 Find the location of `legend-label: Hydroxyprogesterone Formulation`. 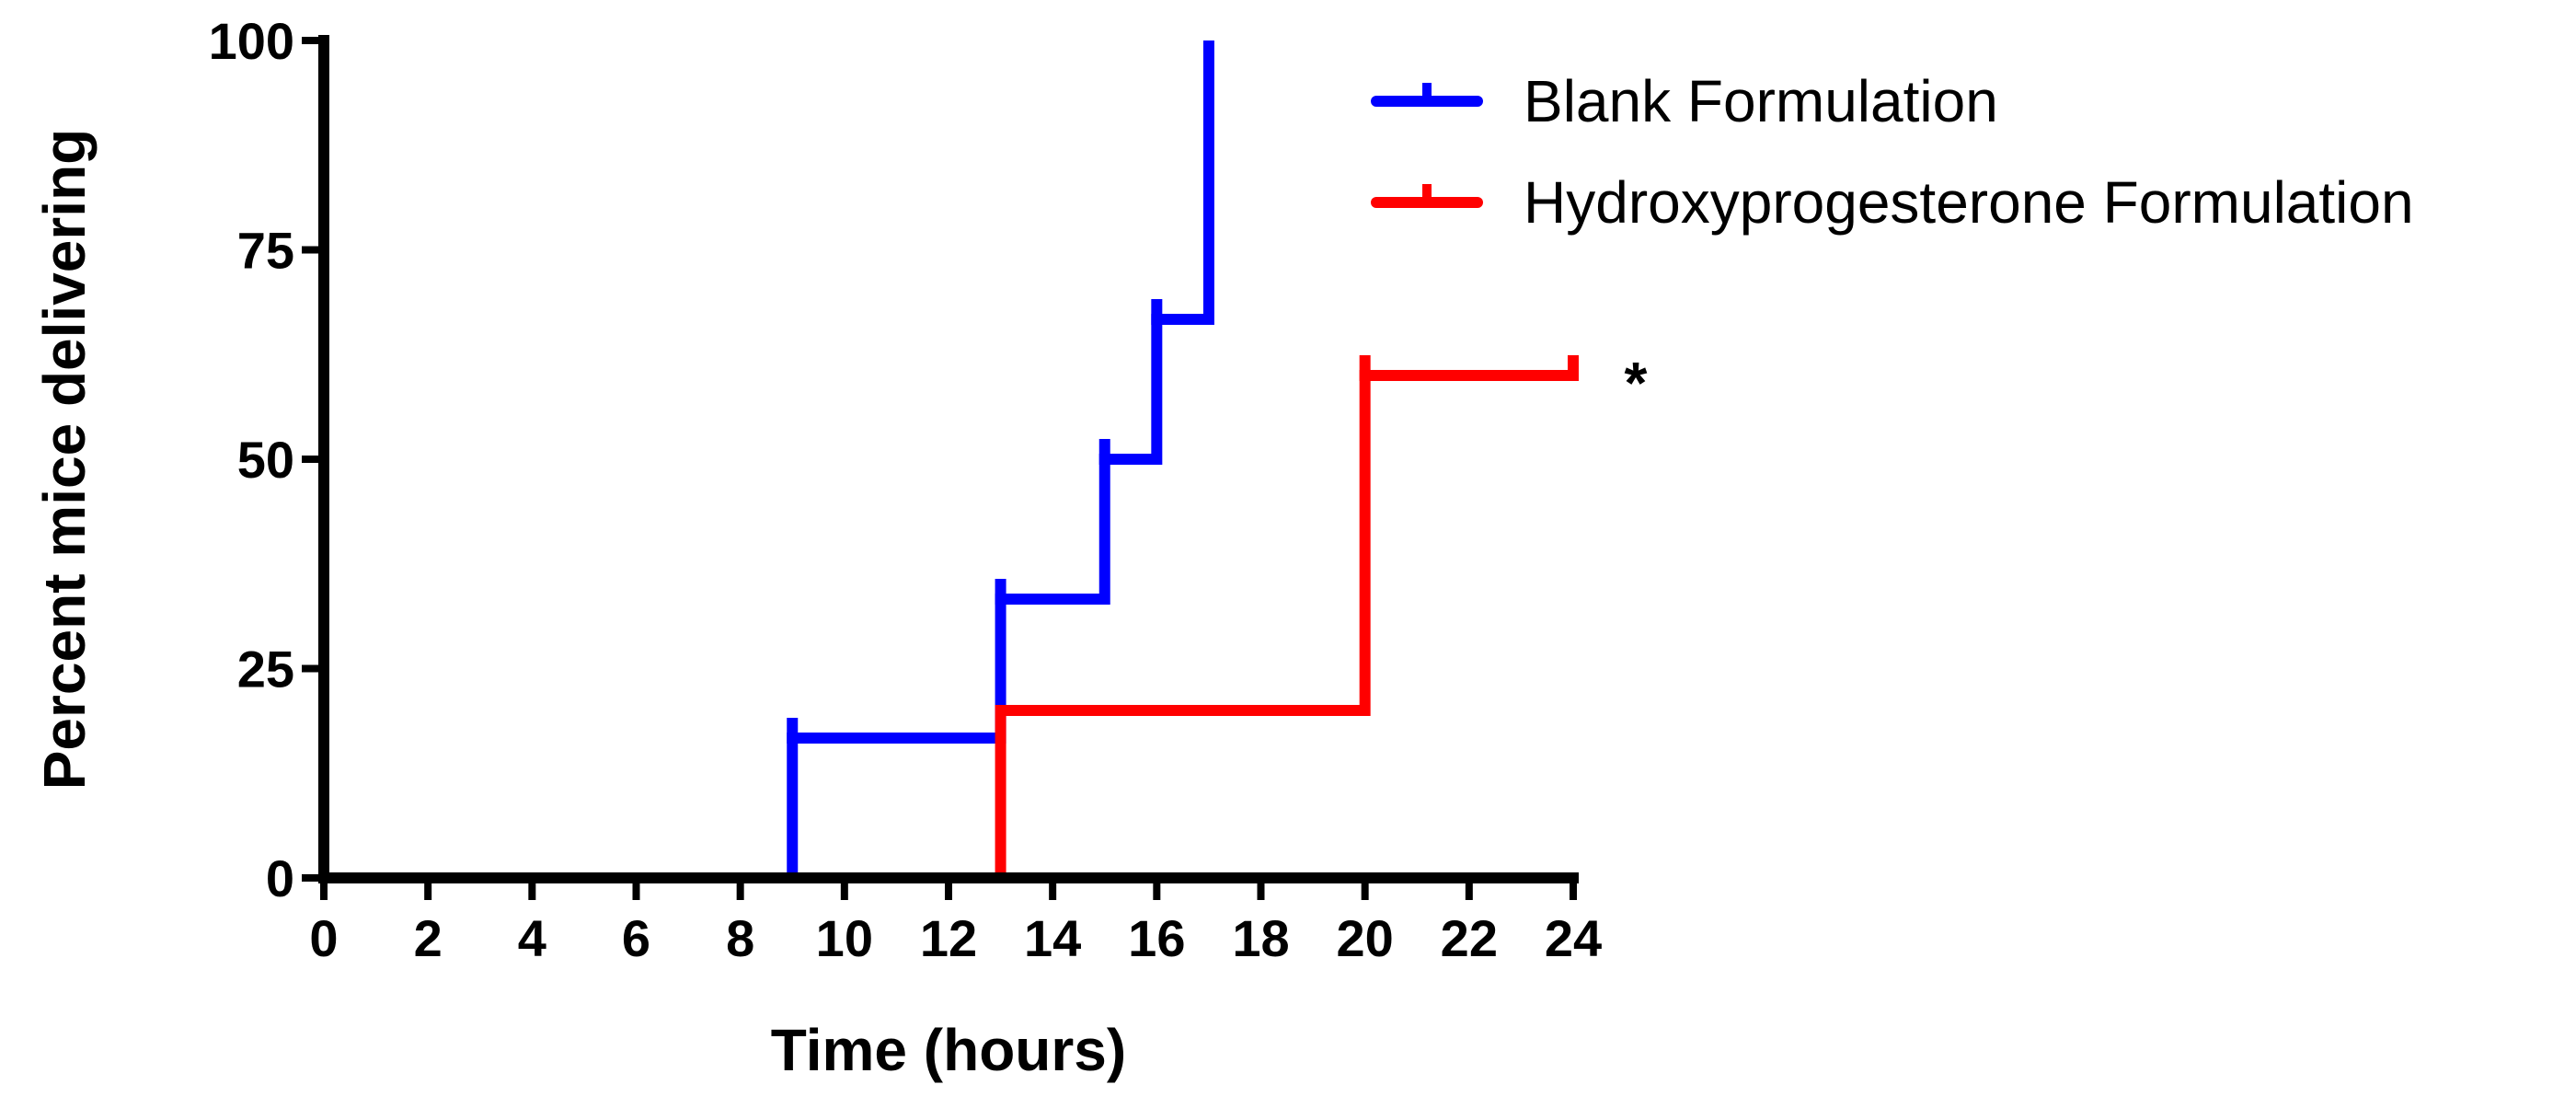

legend-label: Hydroxyprogesterone Formulation is located at coordinates (1969, 202).